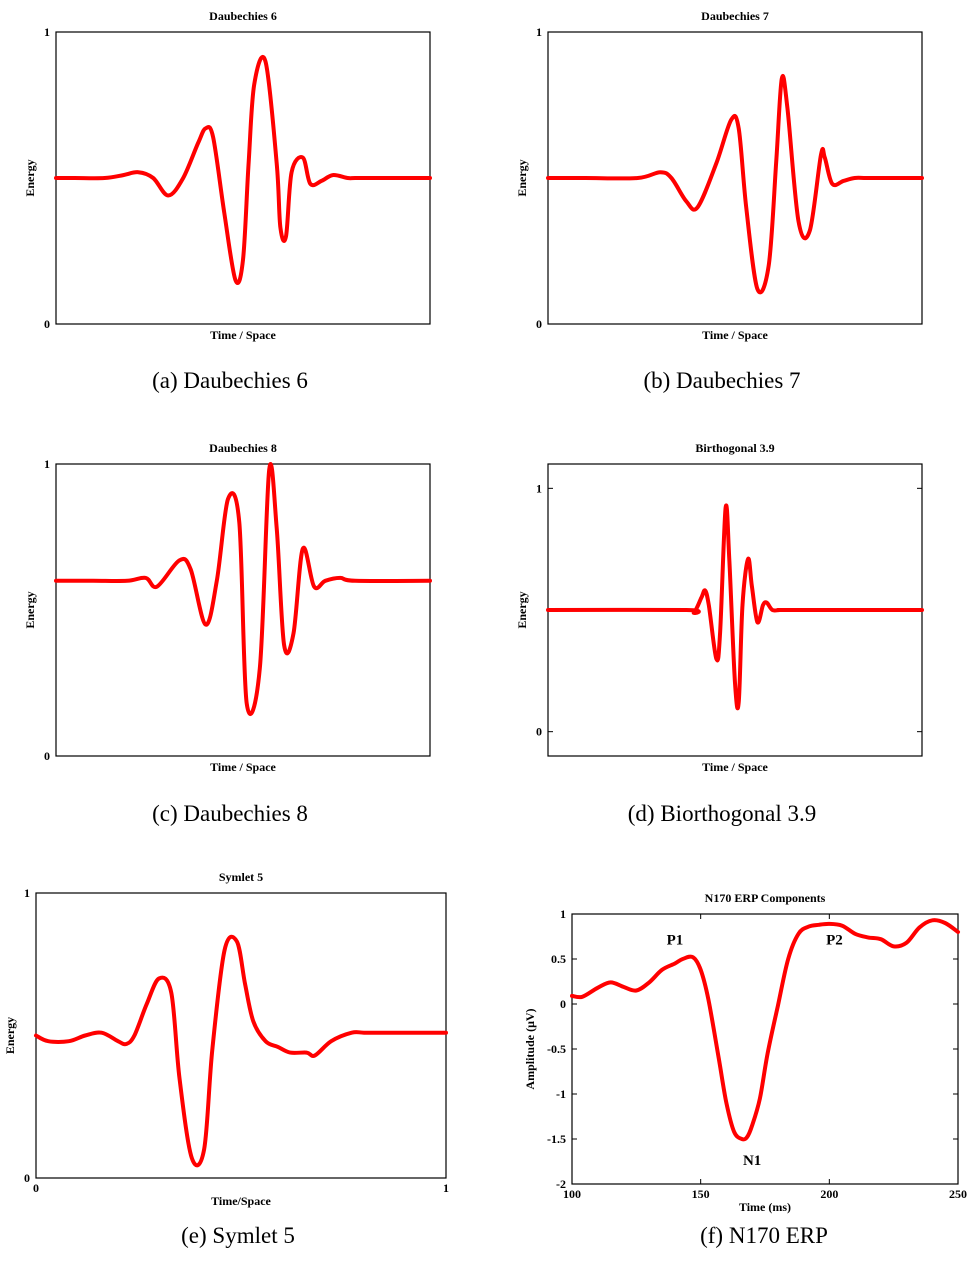 This screenshot has height=1261, width=969. Describe the element at coordinates (241, 1201) in the screenshot. I see `x-axis-label: Time/Space` at that location.